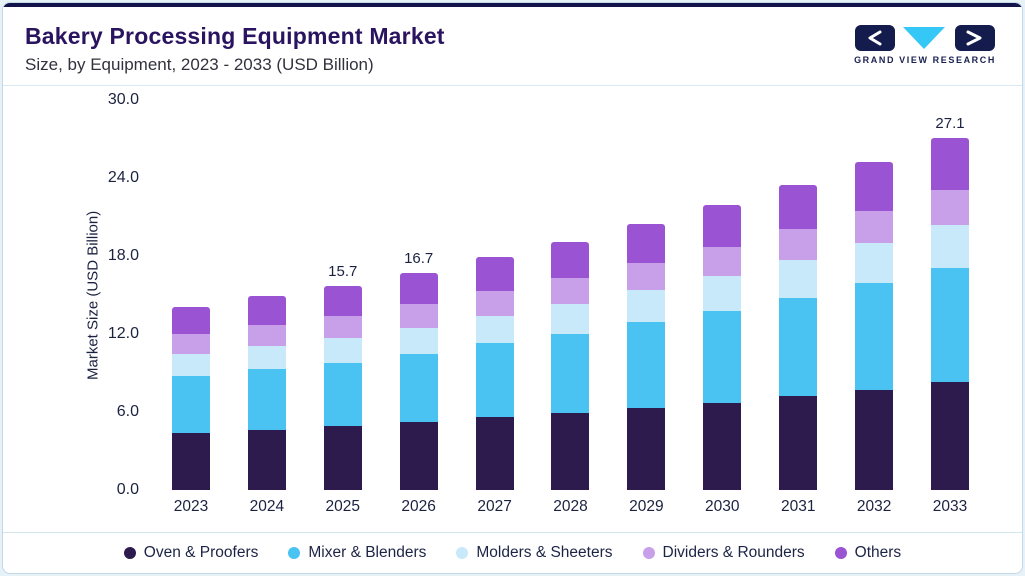 This screenshot has width=1025, height=576. Describe the element at coordinates (950, 123) in the screenshot. I see `bar-total-label: 27.1` at that location.